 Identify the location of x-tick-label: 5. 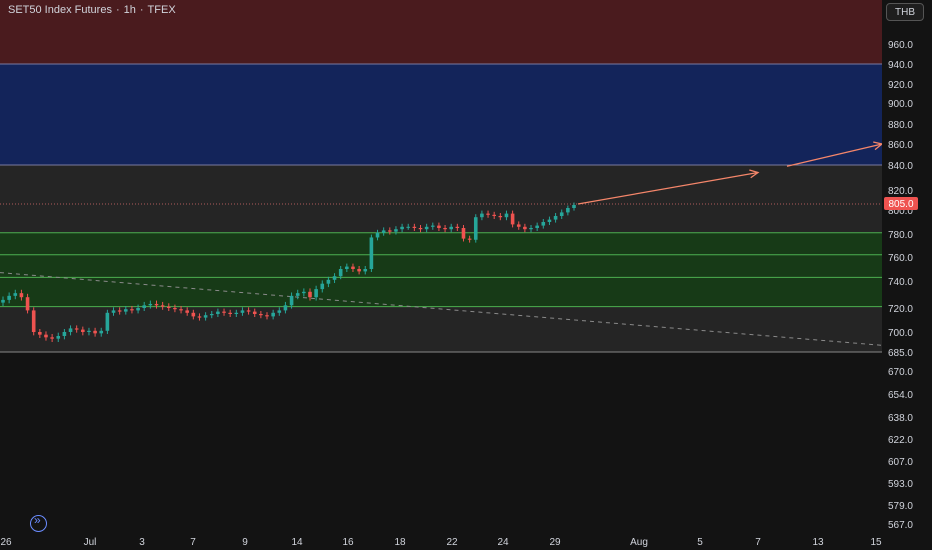
(700, 542).